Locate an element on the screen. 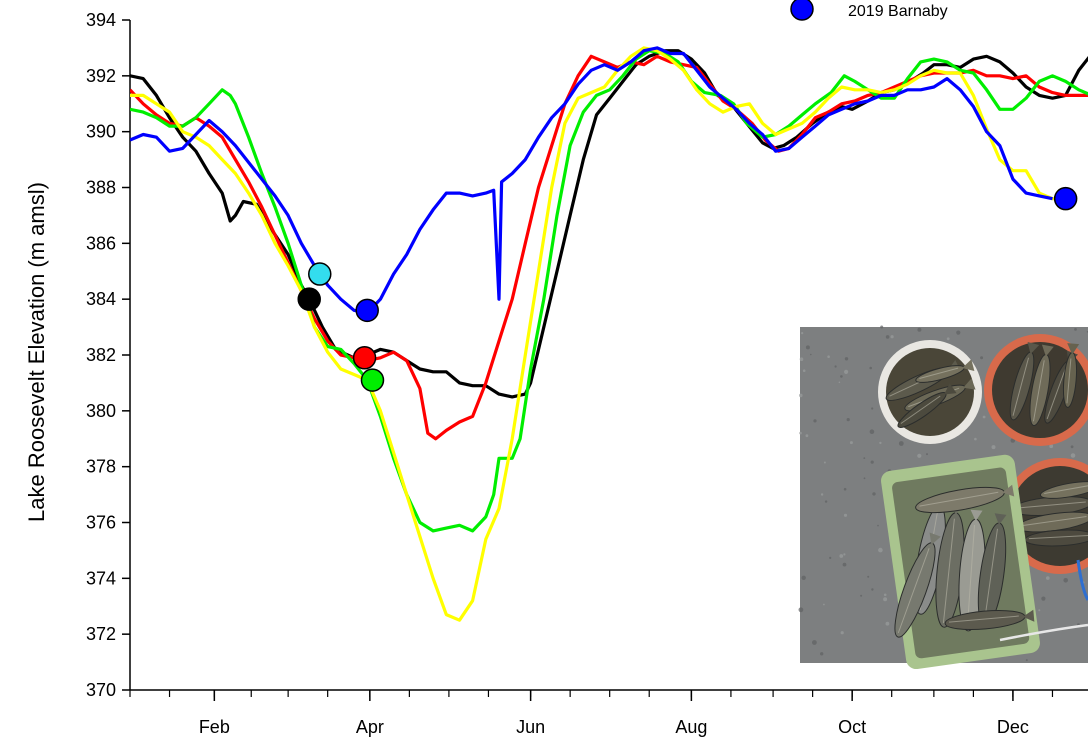  y-tick-label: 382 is located at coordinates (101, 355).